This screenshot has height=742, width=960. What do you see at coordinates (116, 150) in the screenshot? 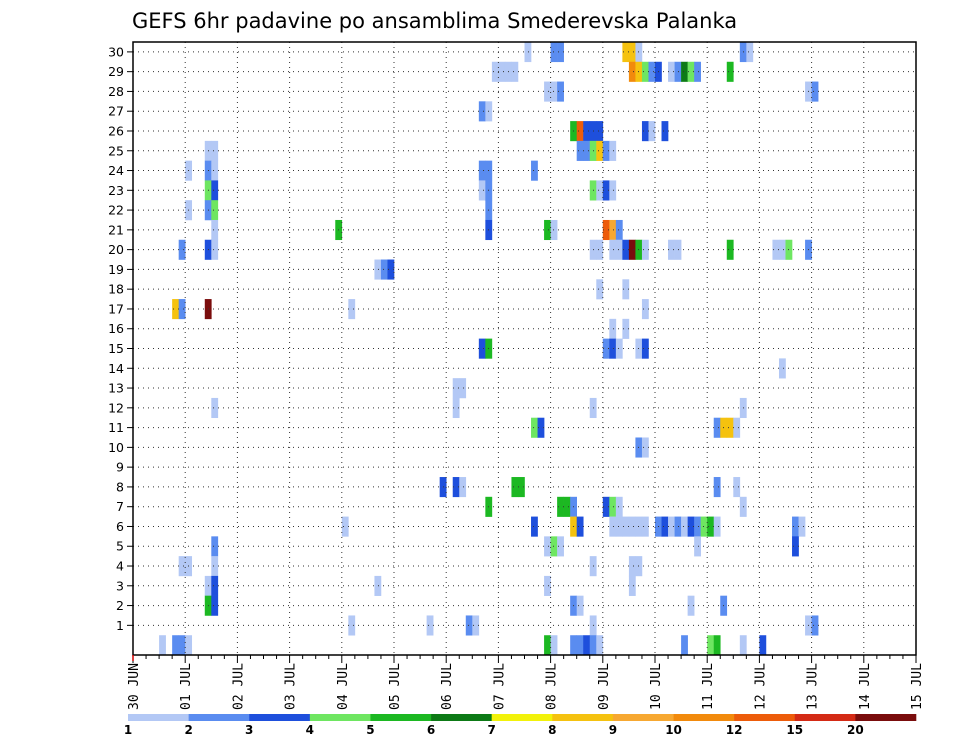
I see `y-tick-label: 25` at bounding box center [116, 150].